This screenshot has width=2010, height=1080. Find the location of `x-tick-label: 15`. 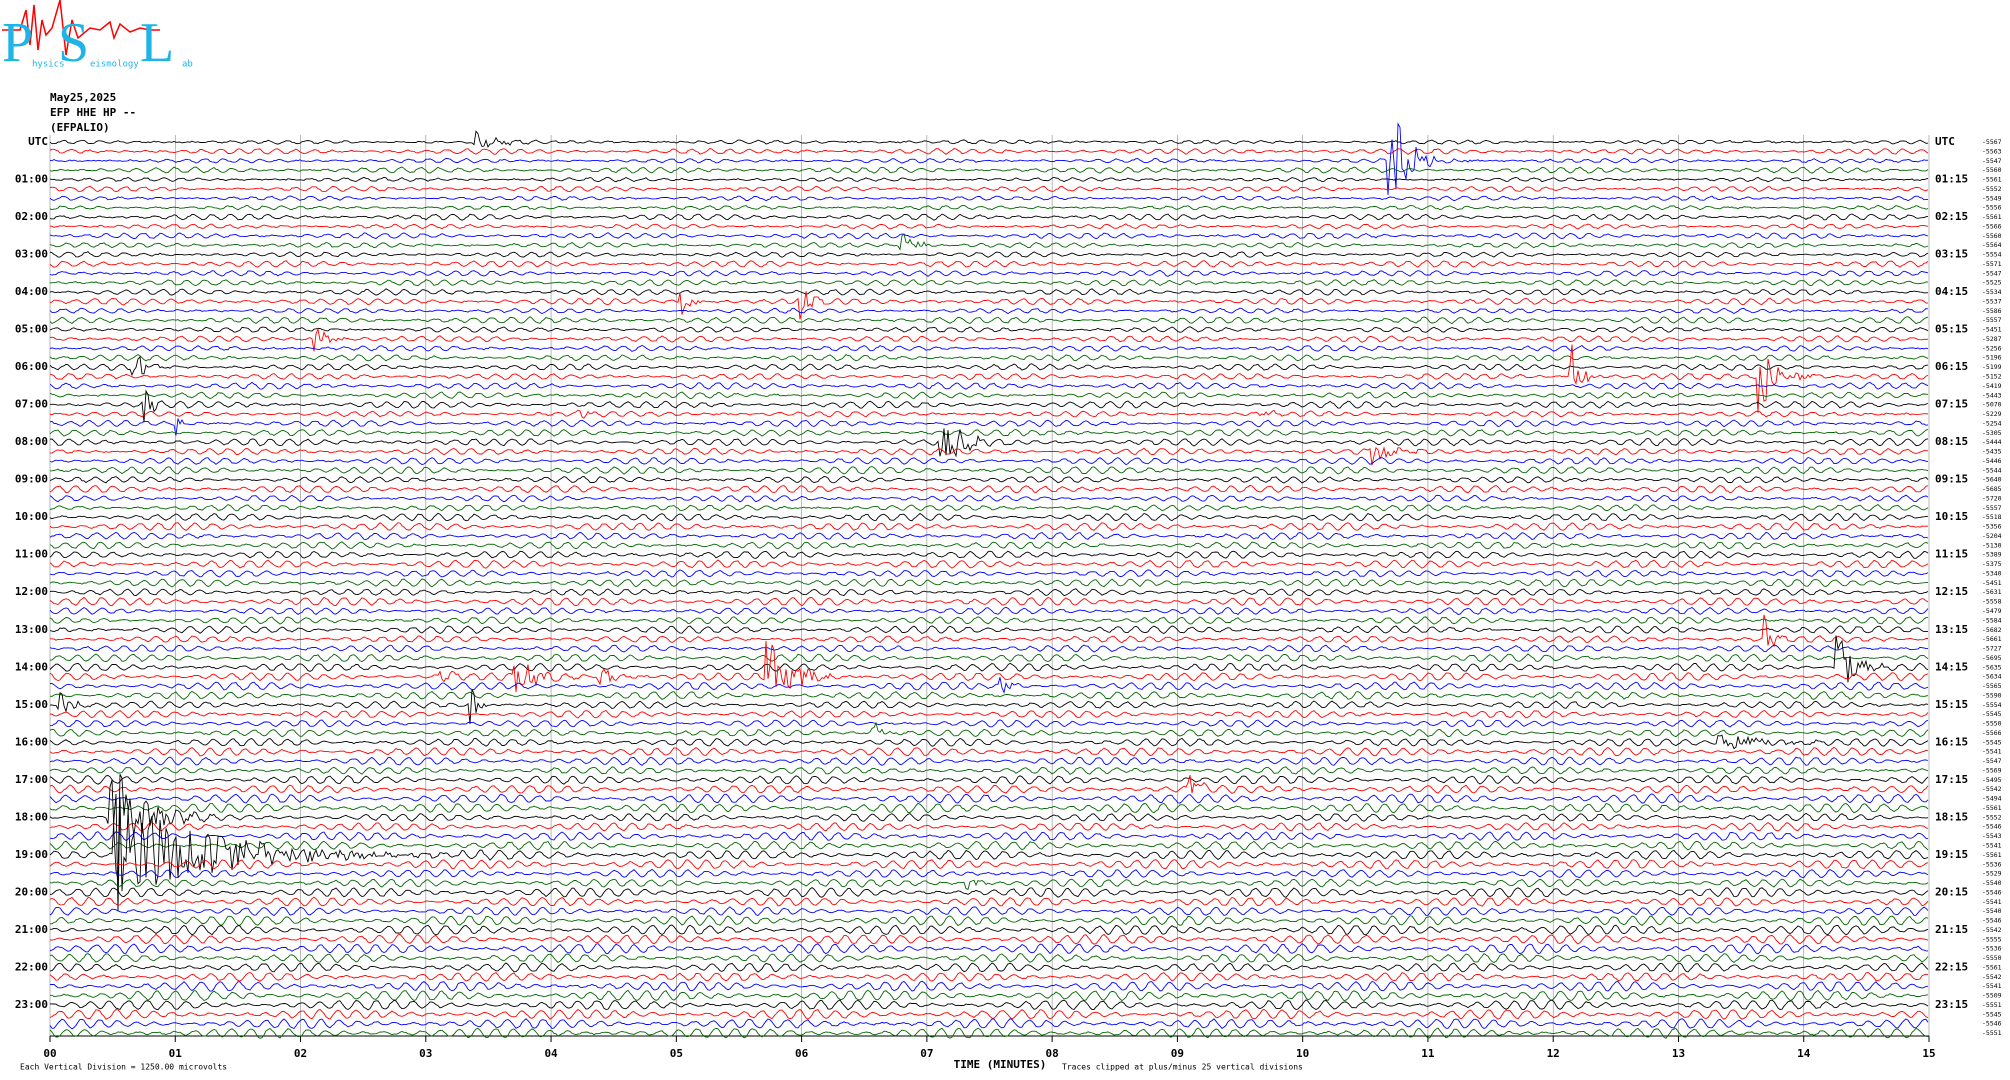

x-tick-label: 15 is located at coordinates (1928, 1053).